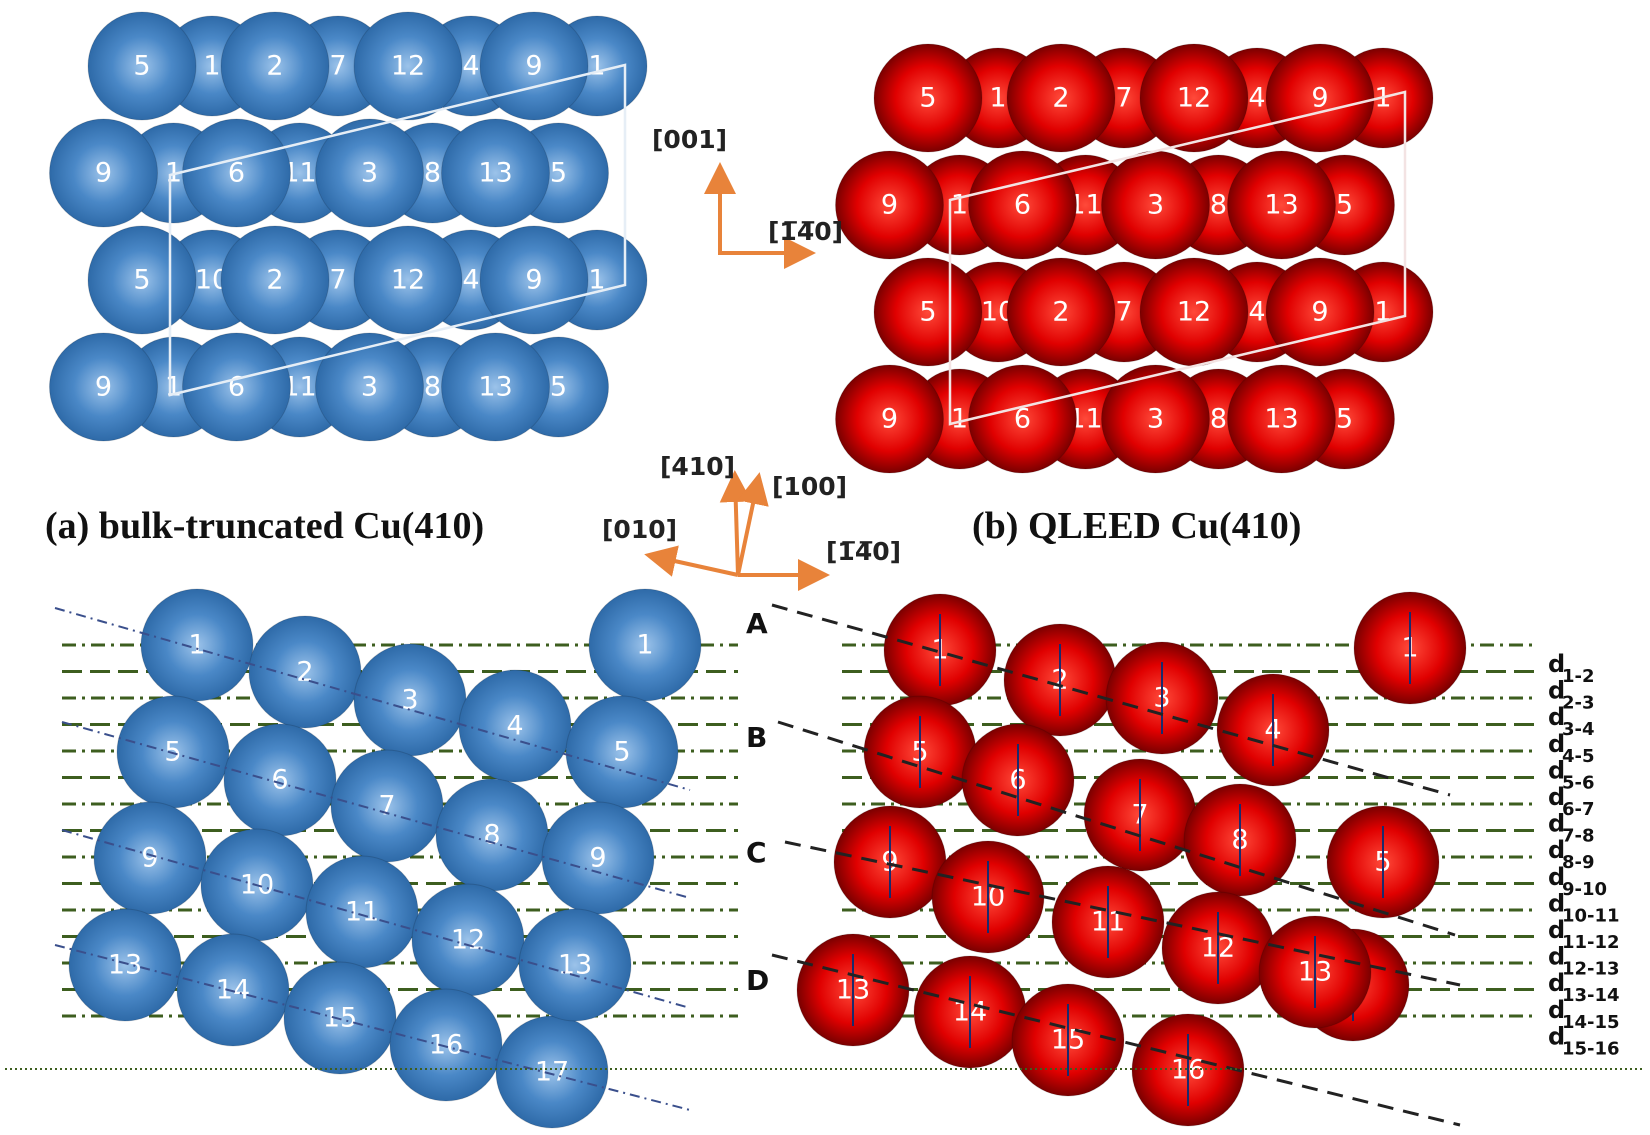 This screenshot has height=1135, width=1650. I want to click on spacing-label-sub: 10-11, so click(1591, 915).